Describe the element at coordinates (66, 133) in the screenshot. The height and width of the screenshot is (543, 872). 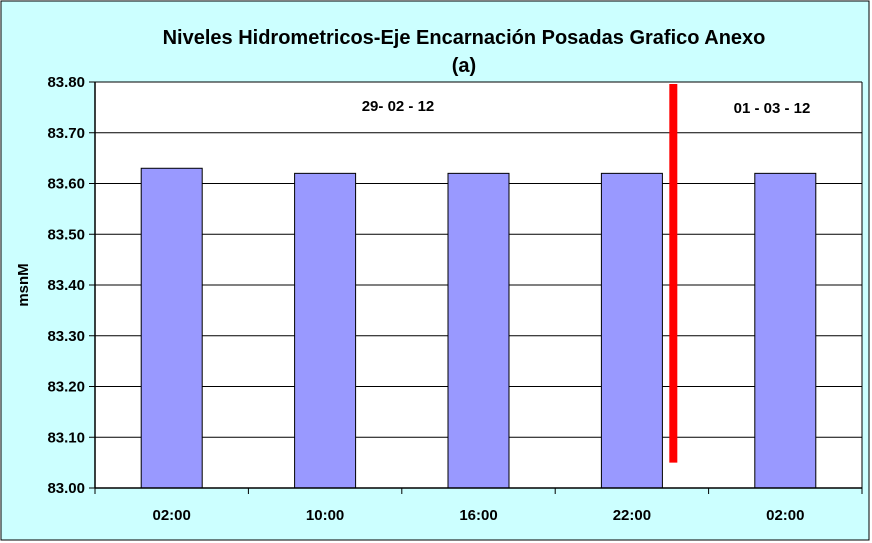
I see `y-tick-label: 83.70` at that location.